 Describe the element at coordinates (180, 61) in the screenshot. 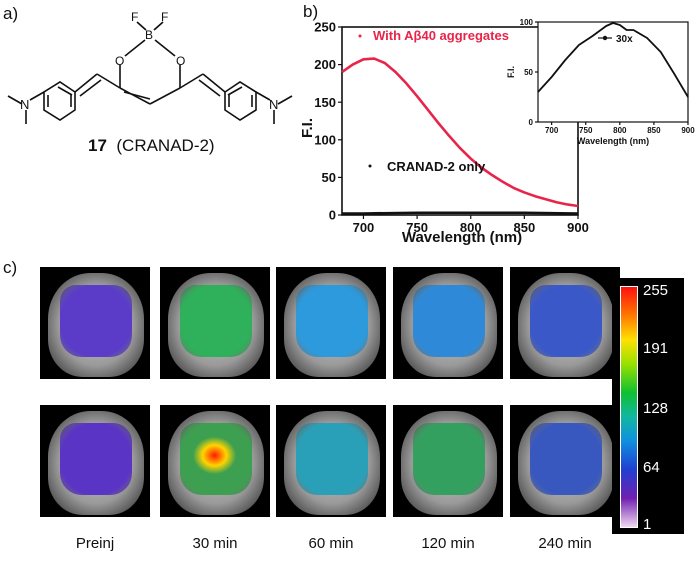

I see `atom-o2: O` at that location.